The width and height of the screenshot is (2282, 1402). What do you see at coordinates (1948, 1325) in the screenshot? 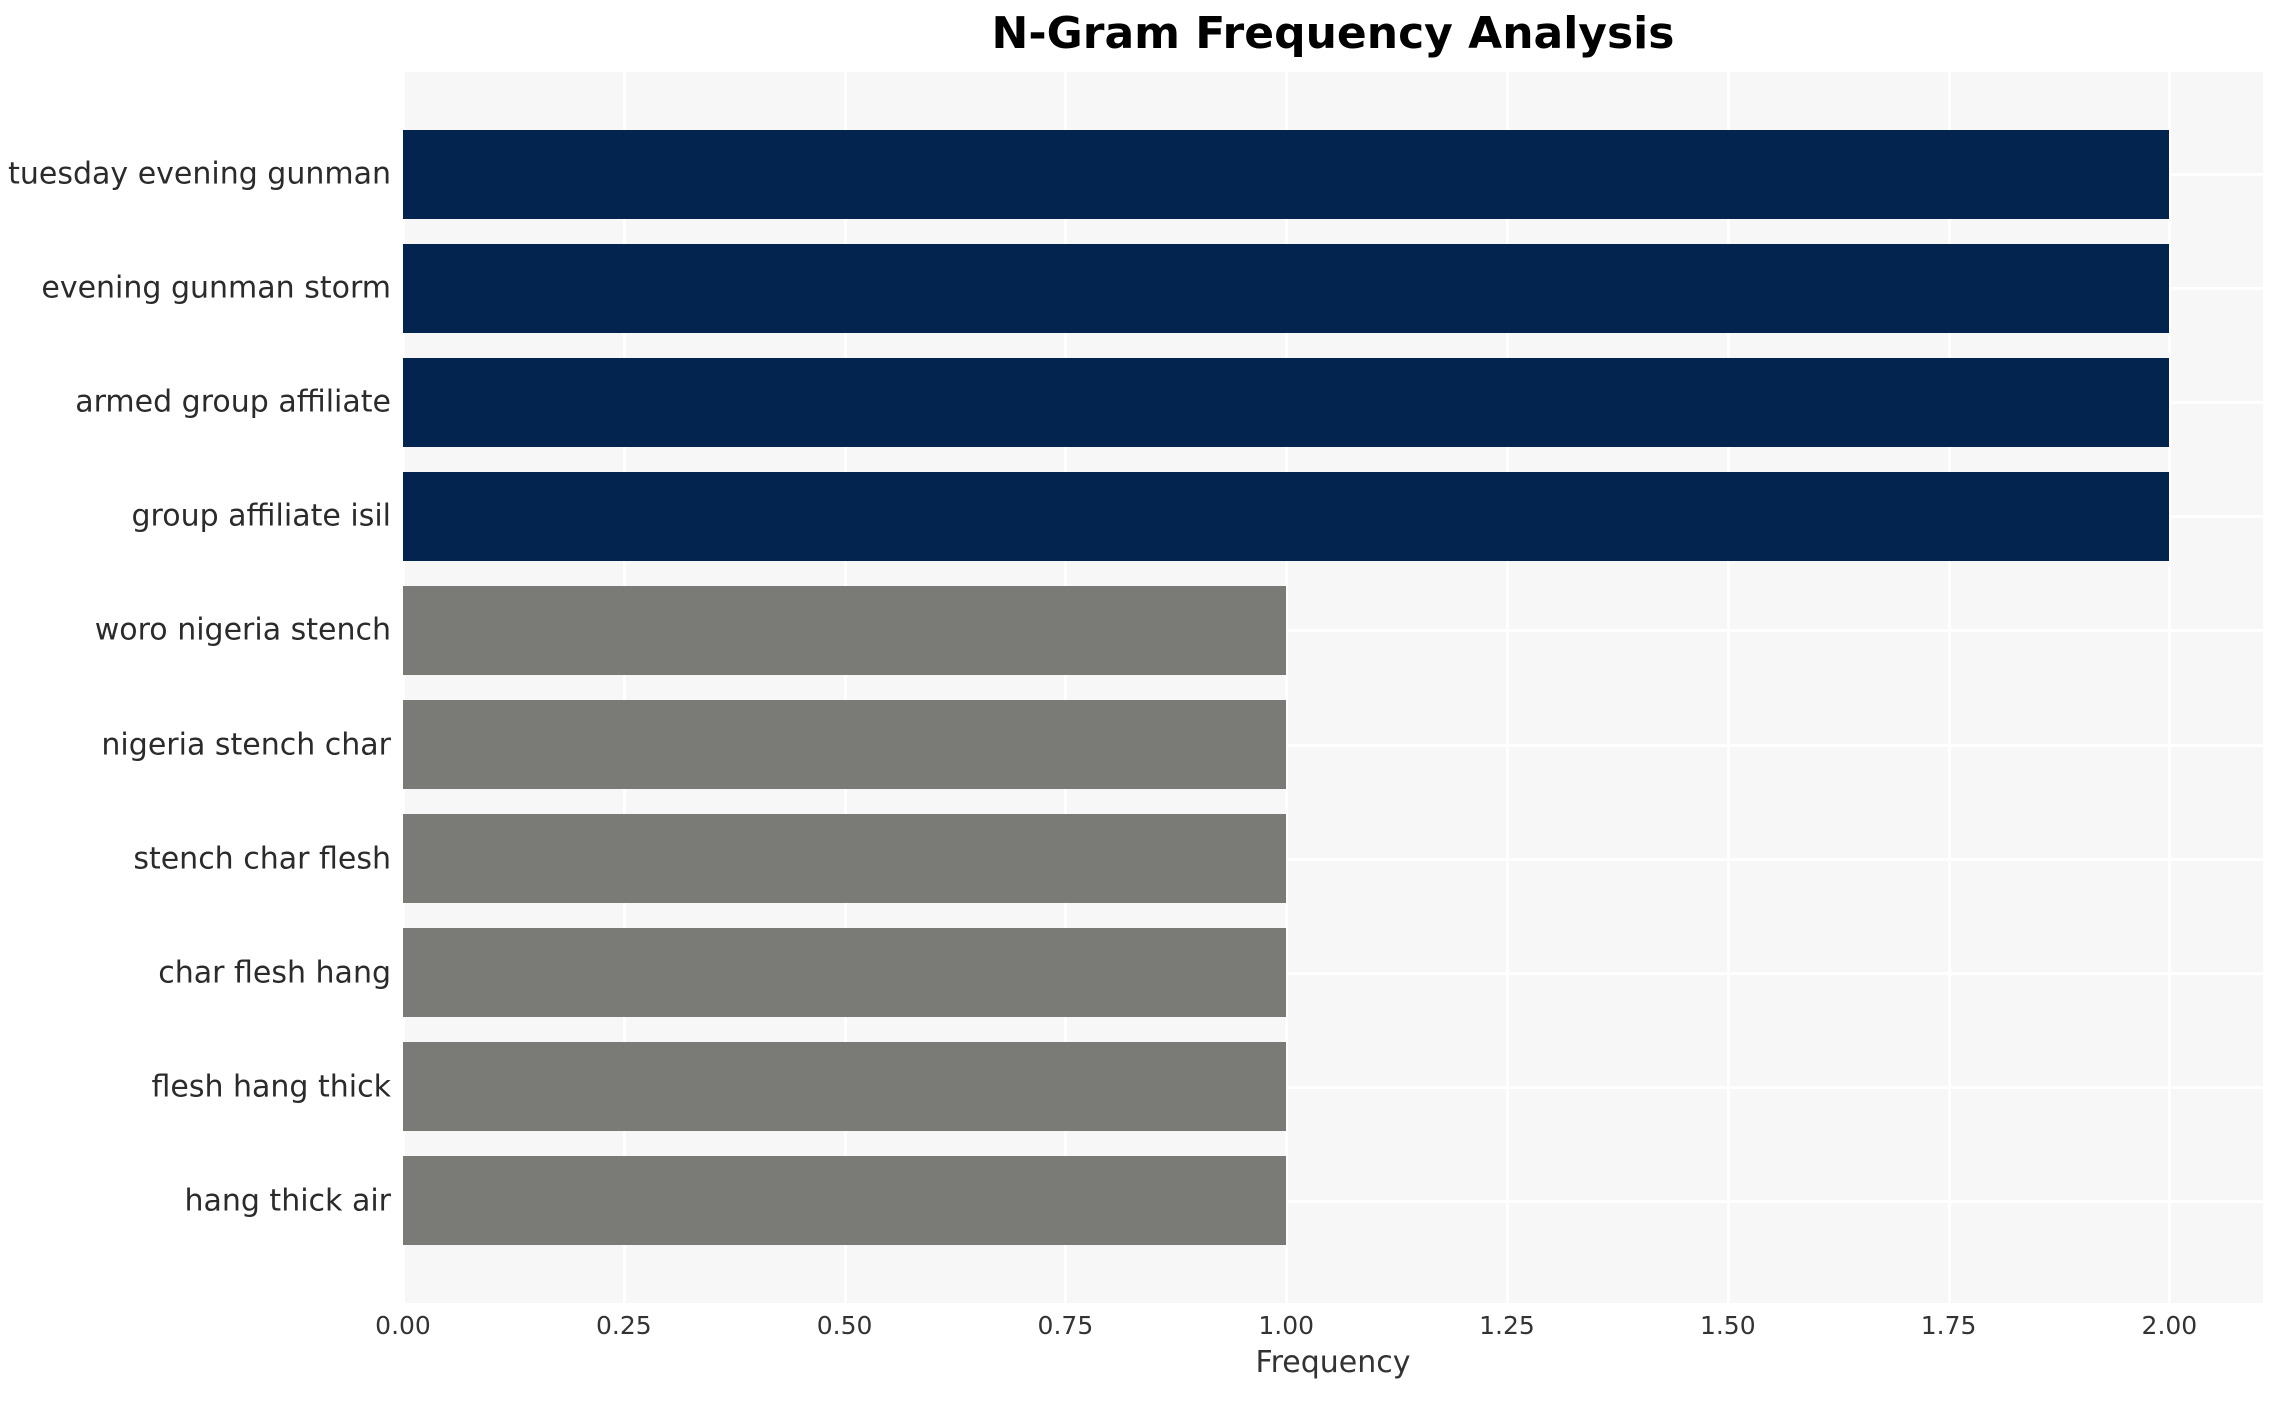
I see `x-tick-label: 1.75` at bounding box center [1948, 1325].